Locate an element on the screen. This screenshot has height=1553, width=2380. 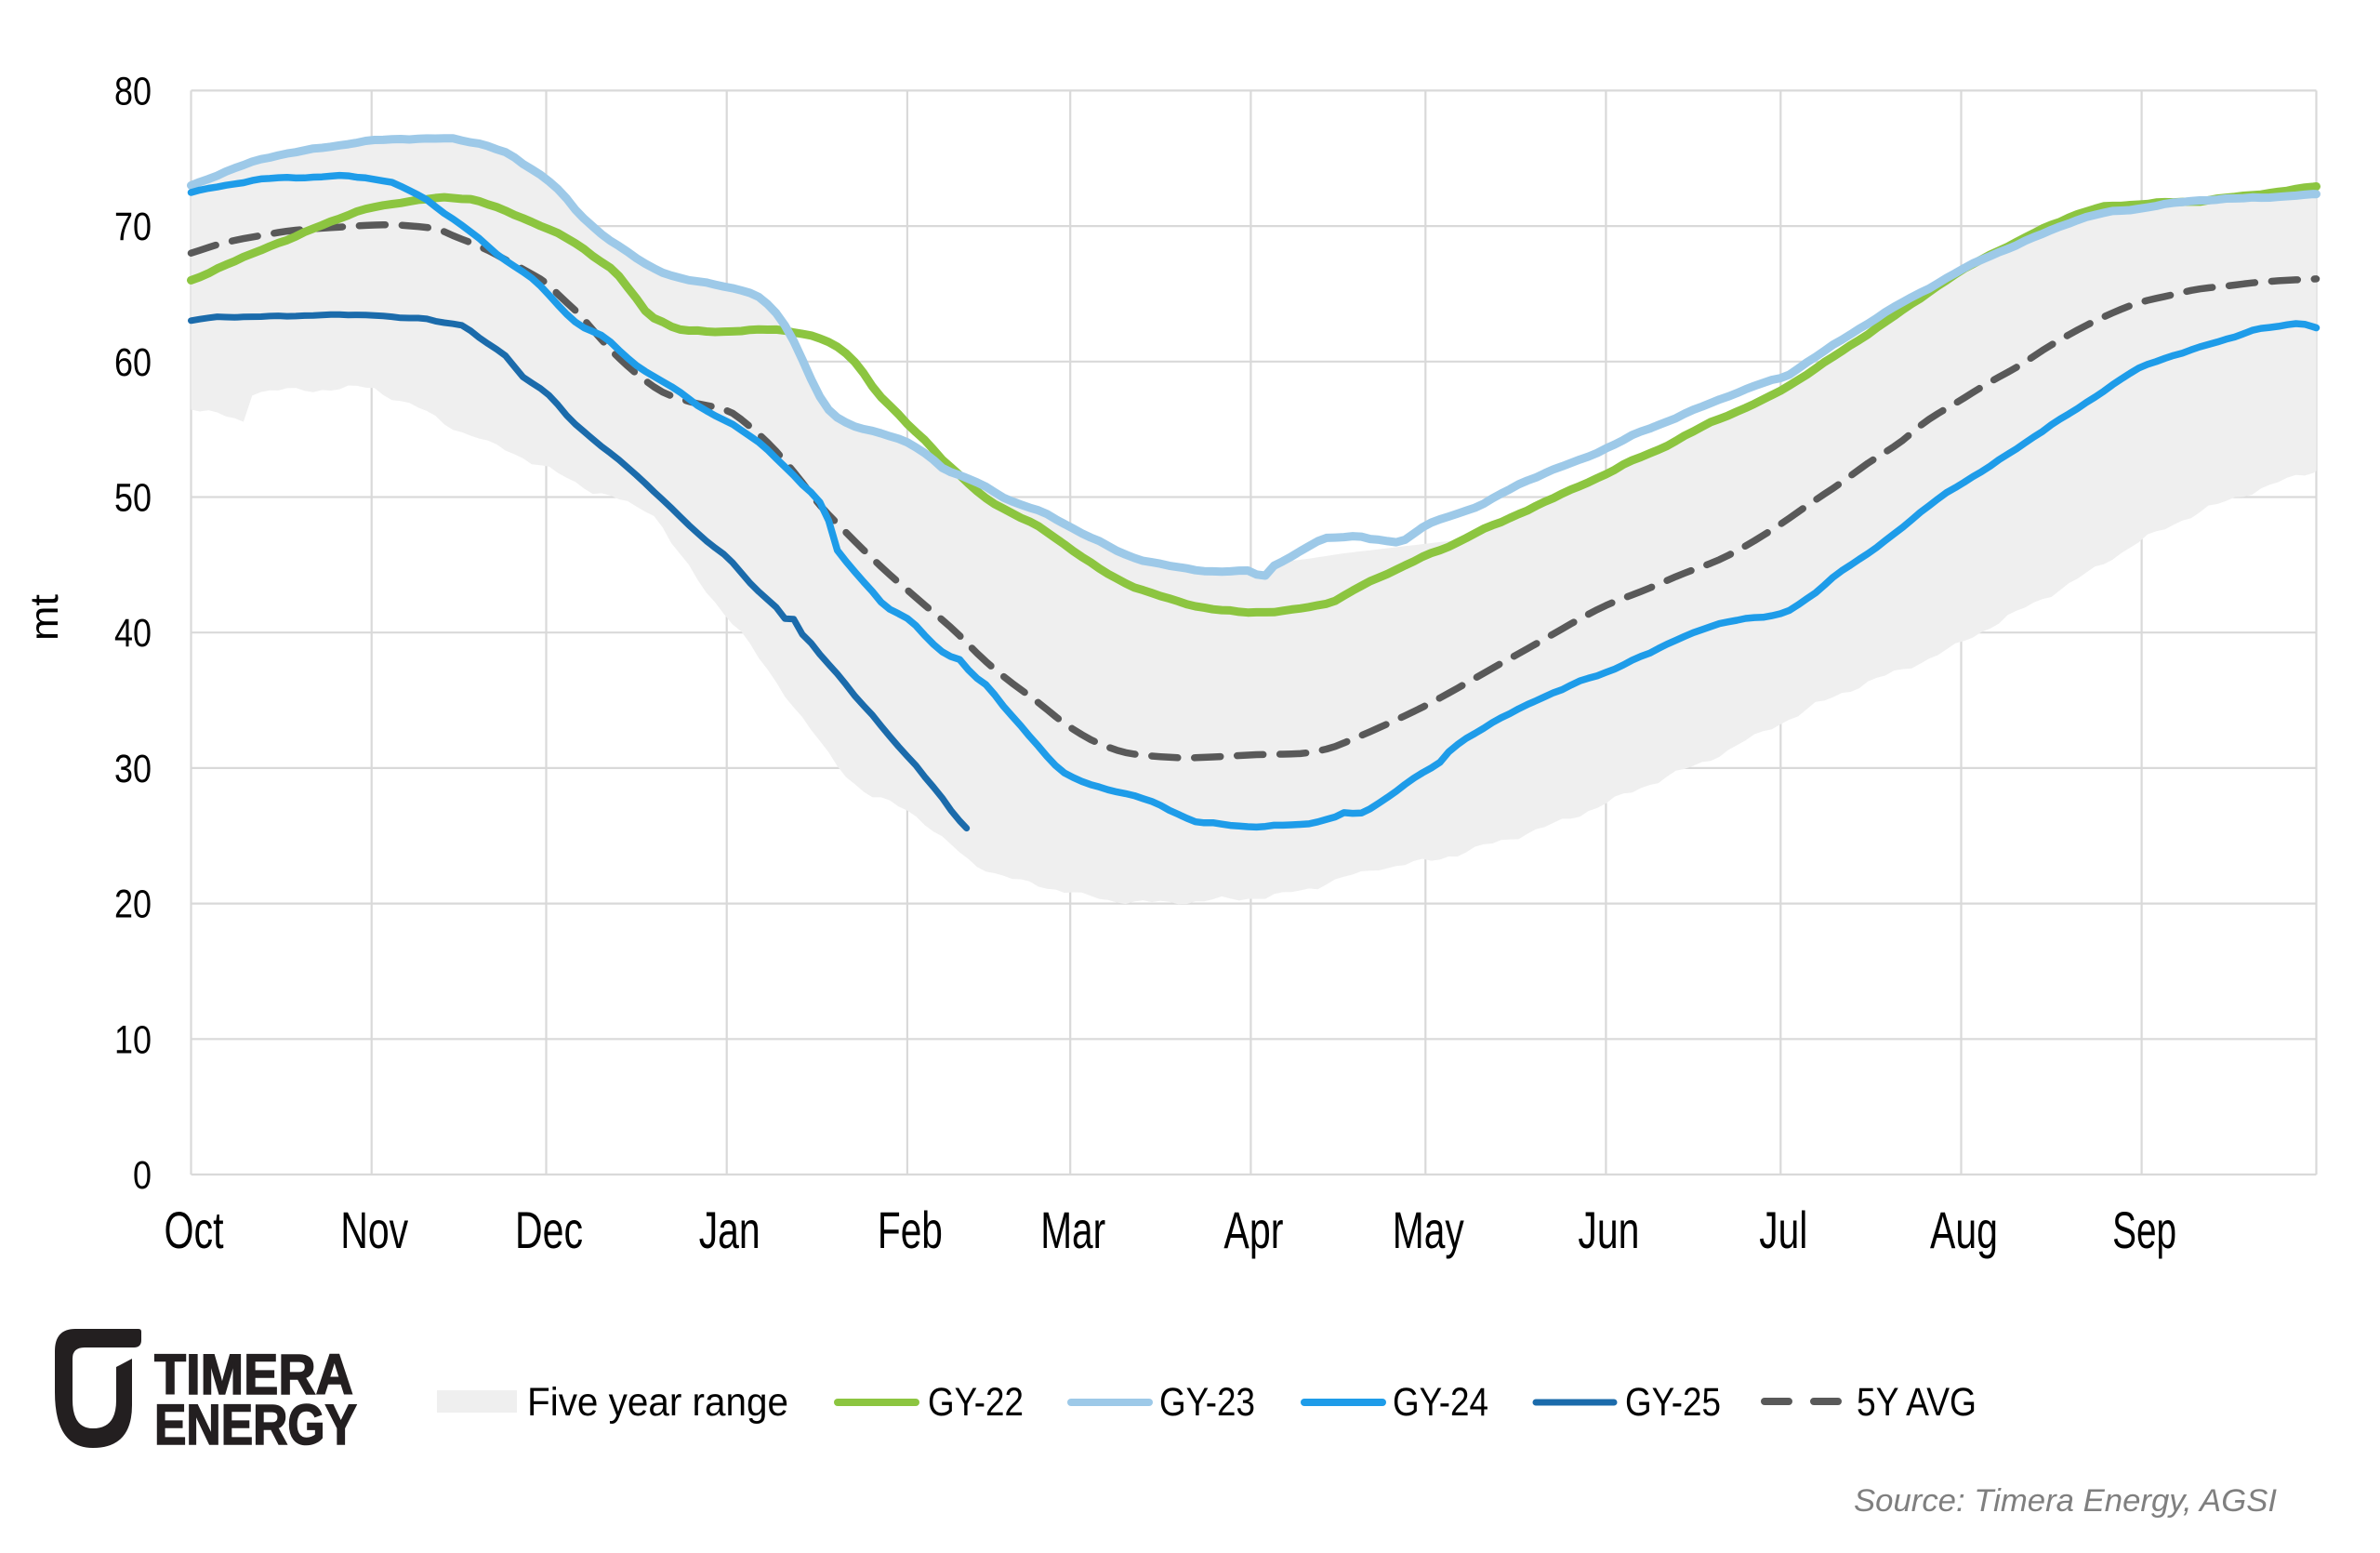
svg-text: 40 is located at coordinates (133, 633).